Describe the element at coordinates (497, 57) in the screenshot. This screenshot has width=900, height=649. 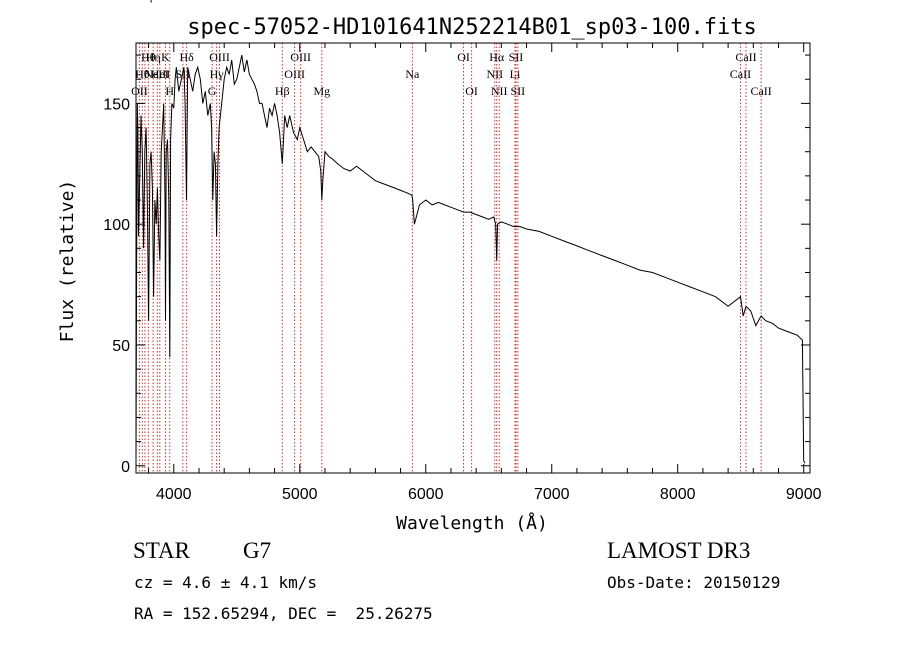
I see `line-label-22: Hα` at that location.